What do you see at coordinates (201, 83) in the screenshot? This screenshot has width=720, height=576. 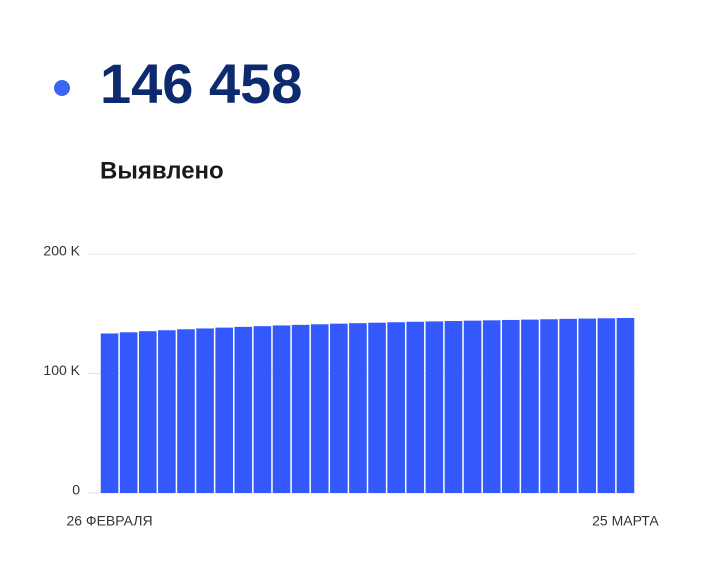 I see `headline: 146 458` at bounding box center [201, 83].